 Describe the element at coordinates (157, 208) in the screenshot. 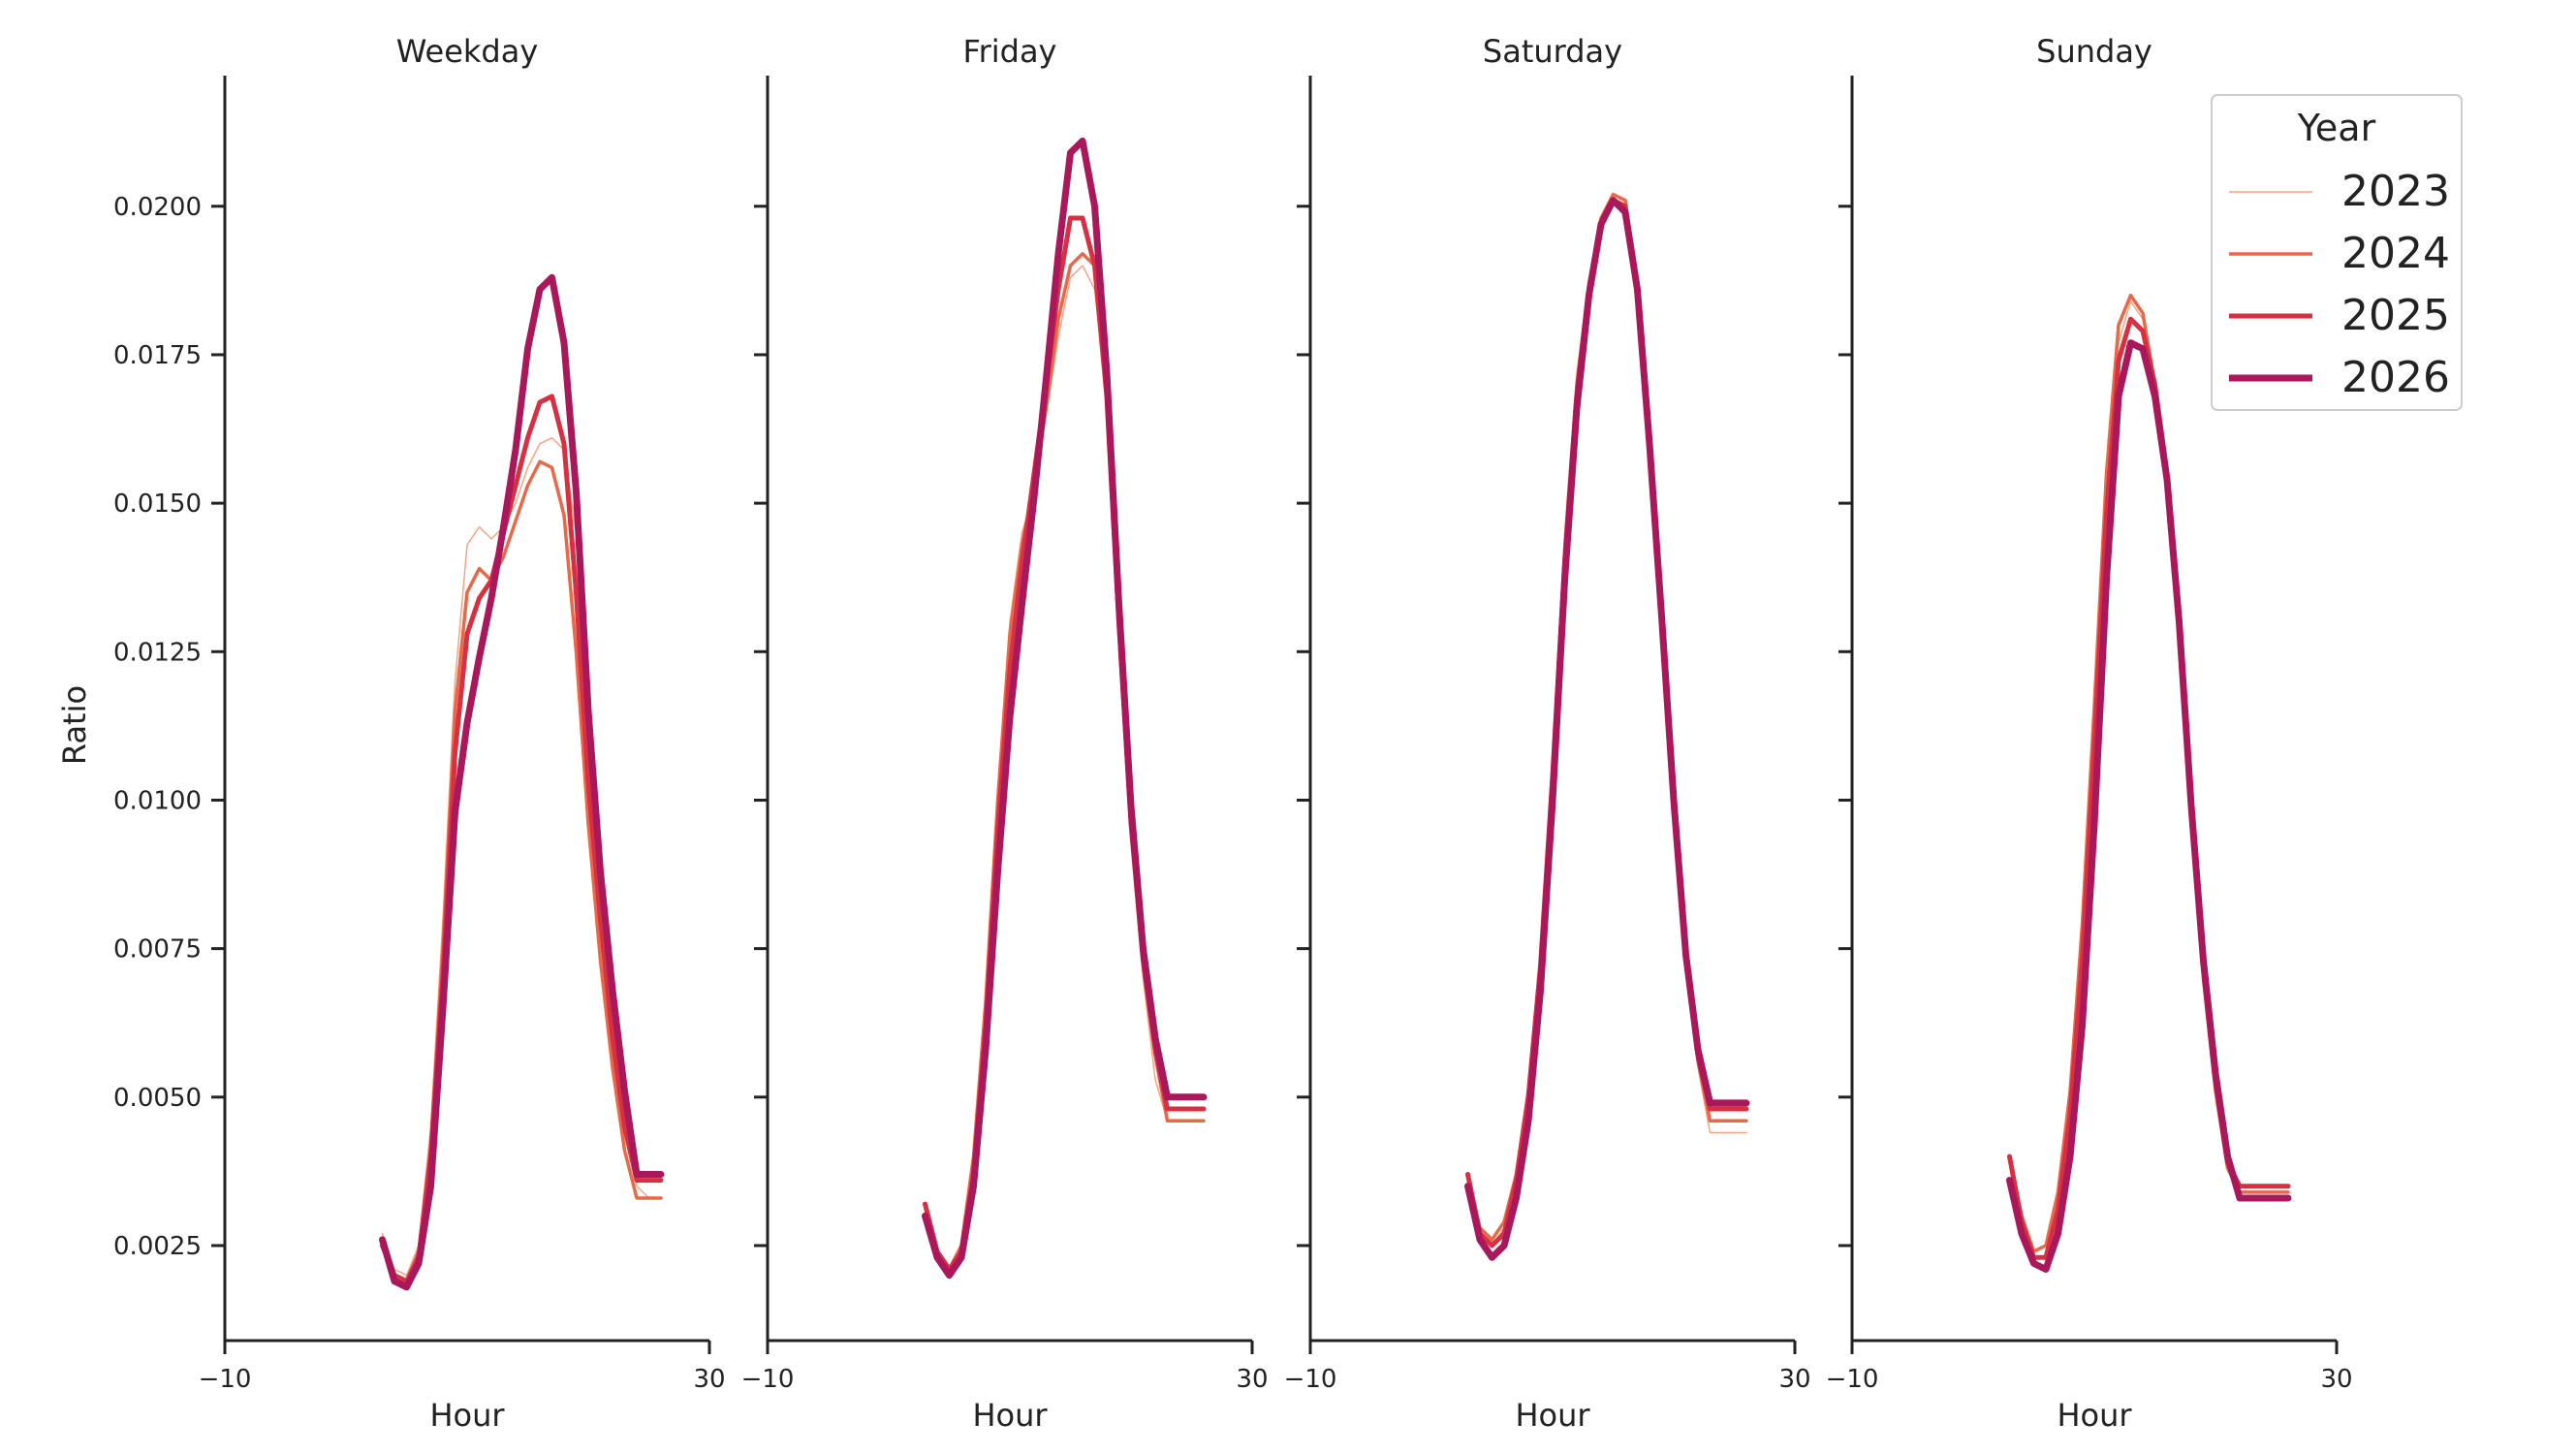

I see `y-tick-label: 0.0200` at that location.